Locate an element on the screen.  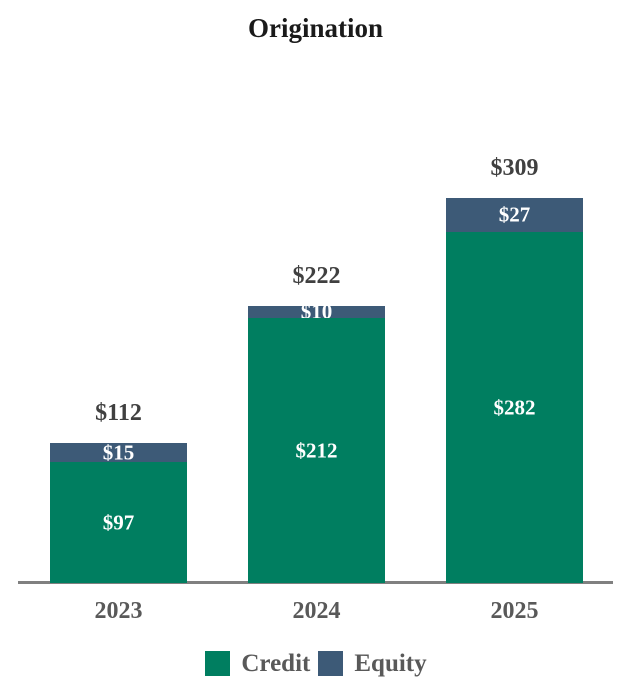
segment-credit-2025: $282 is located at coordinates (514, 407).